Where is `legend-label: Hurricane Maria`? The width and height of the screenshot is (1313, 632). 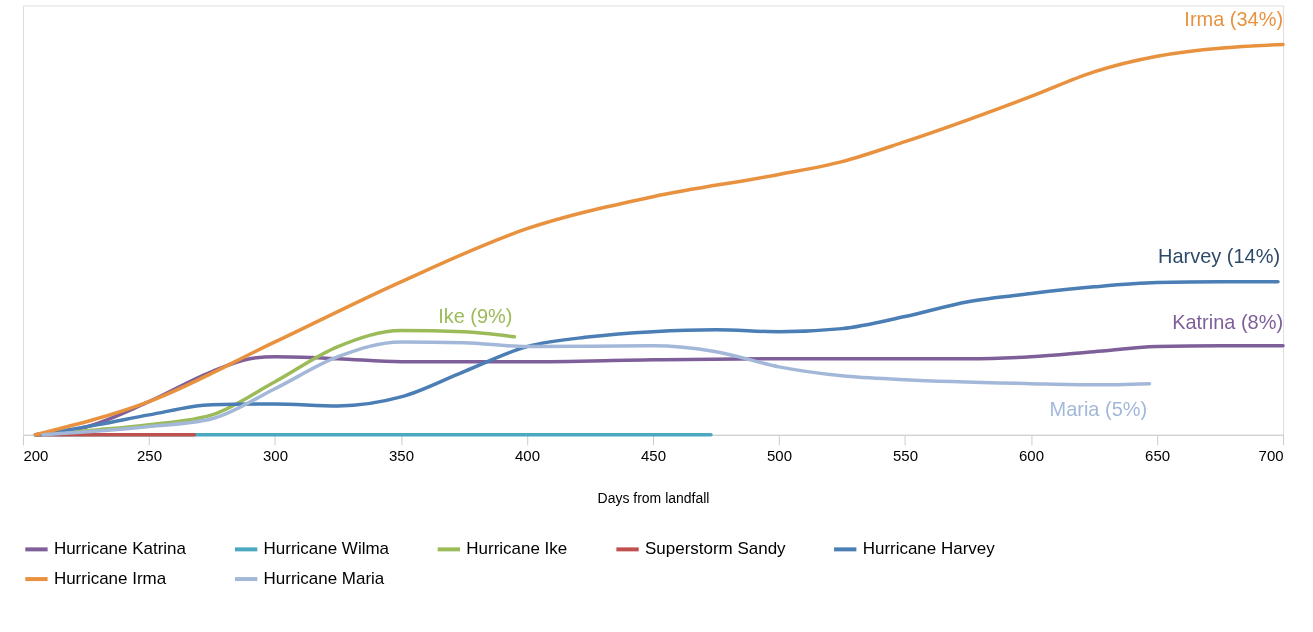
legend-label: Hurricane Maria is located at coordinates (324, 579).